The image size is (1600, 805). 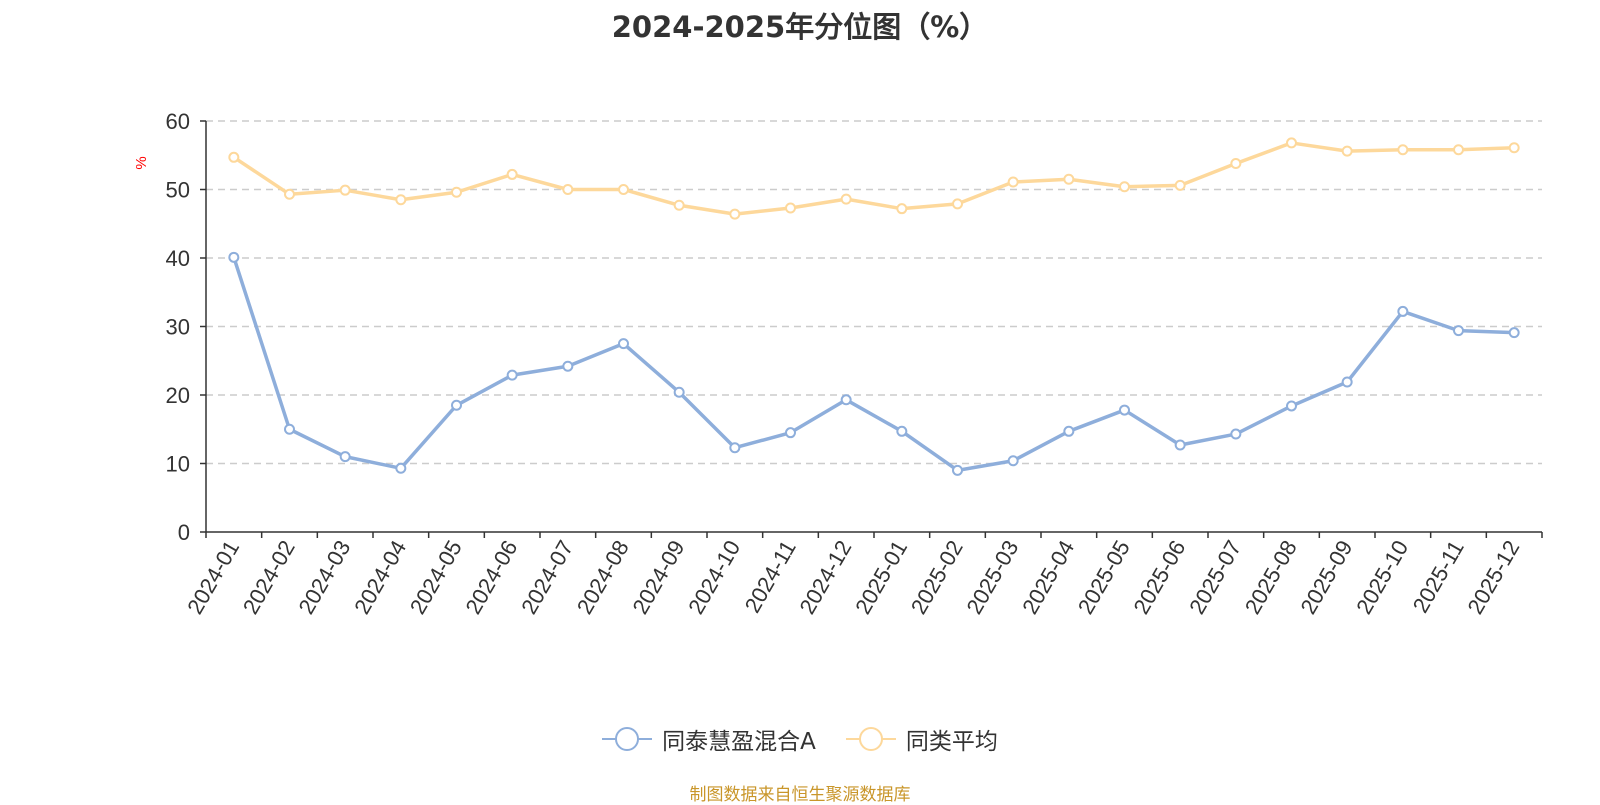 I want to click on x-tick-label: 2025-05, so click(x=1104, y=577).